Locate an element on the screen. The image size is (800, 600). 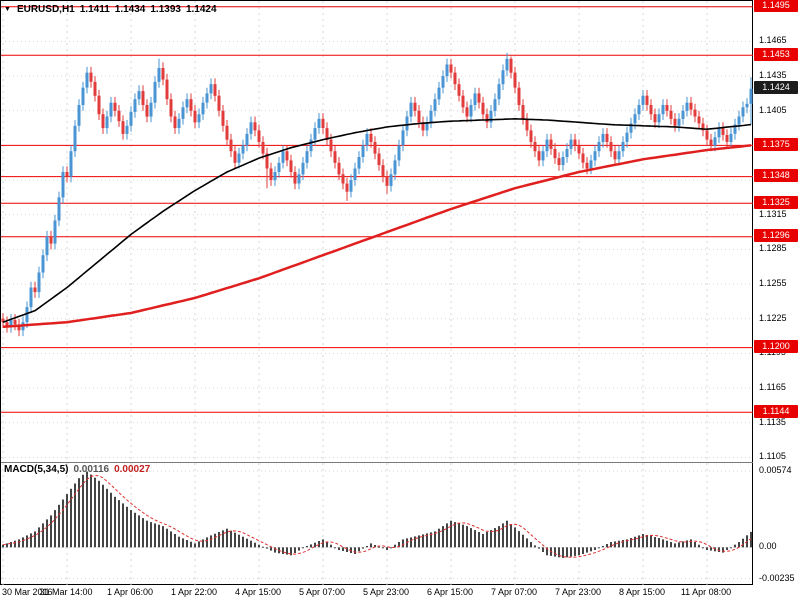
price-tick-label: 1.1315 is located at coordinates (773, 213).